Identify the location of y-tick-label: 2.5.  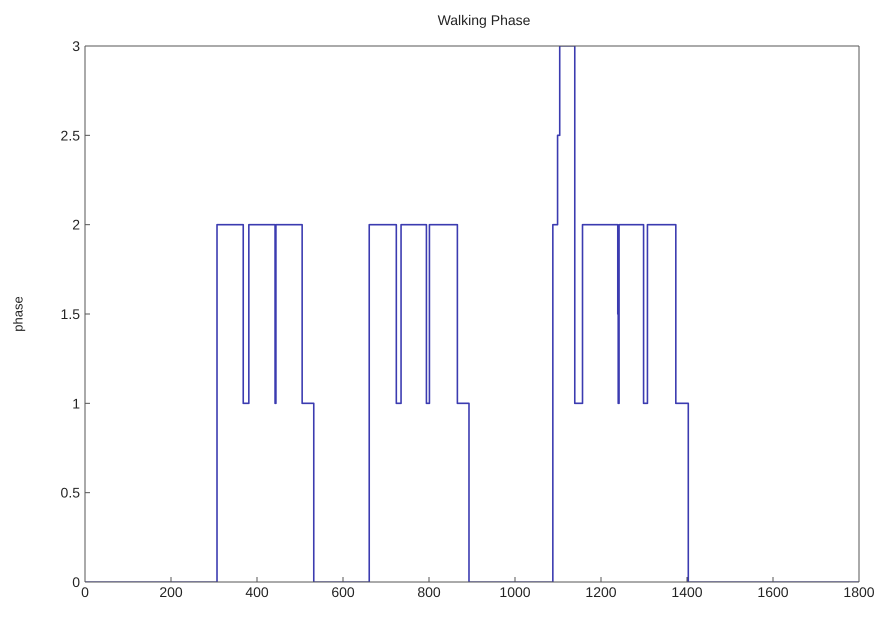
(70, 135).